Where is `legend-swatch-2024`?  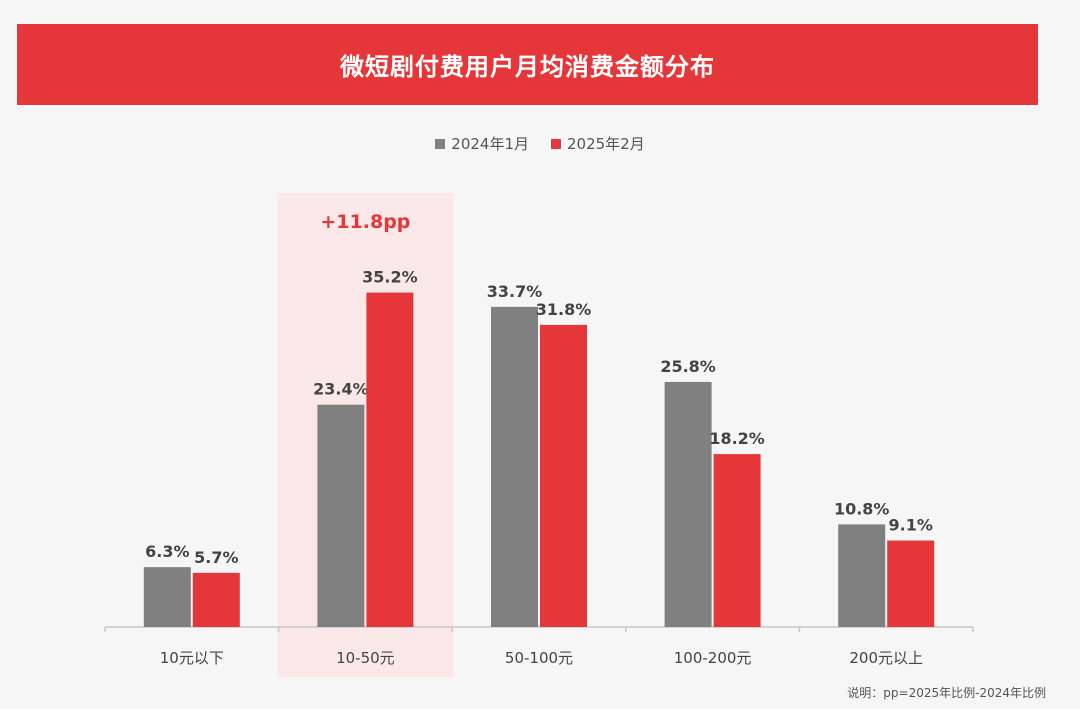 legend-swatch-2024 is located at coordinates (440, 143).